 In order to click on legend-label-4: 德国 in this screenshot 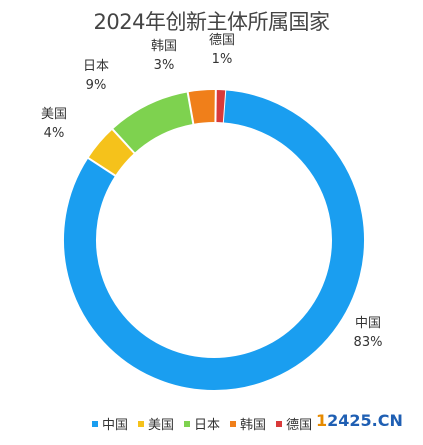, I will do `click(299, 425)`.